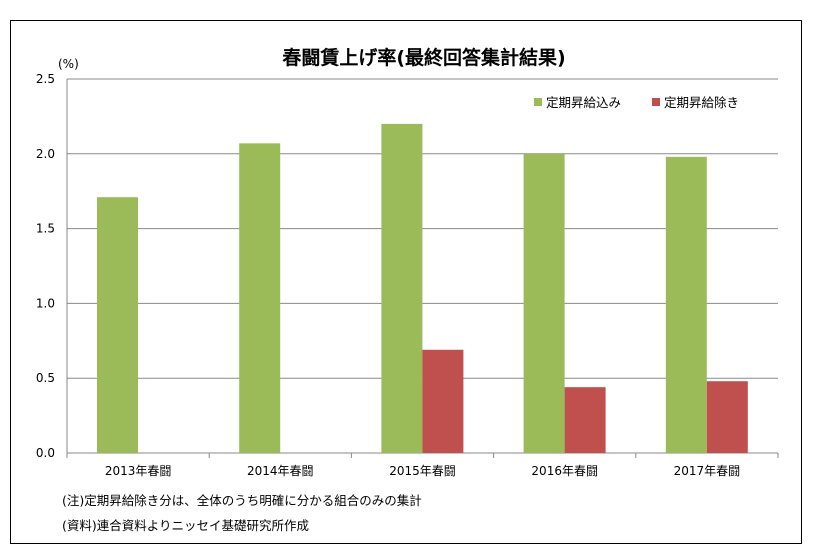 The image size is (814, 559). What do you see at coordinates (45, 79) in the screenshot?
I see `y-tick-label: 2.5` at bounding box center [45, 79].